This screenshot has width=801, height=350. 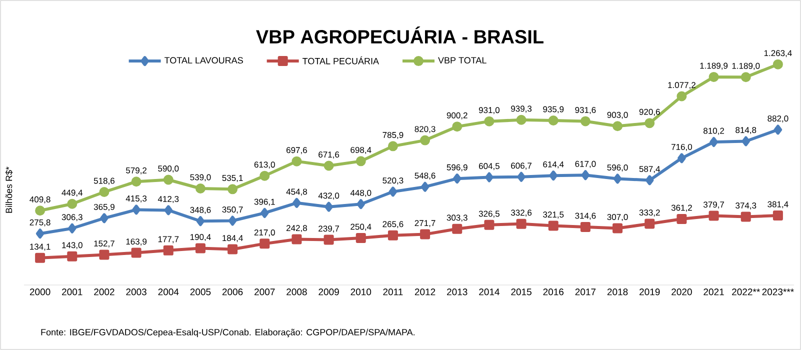 I want to click on data-label: 587,4, so click(x=649, y=169).